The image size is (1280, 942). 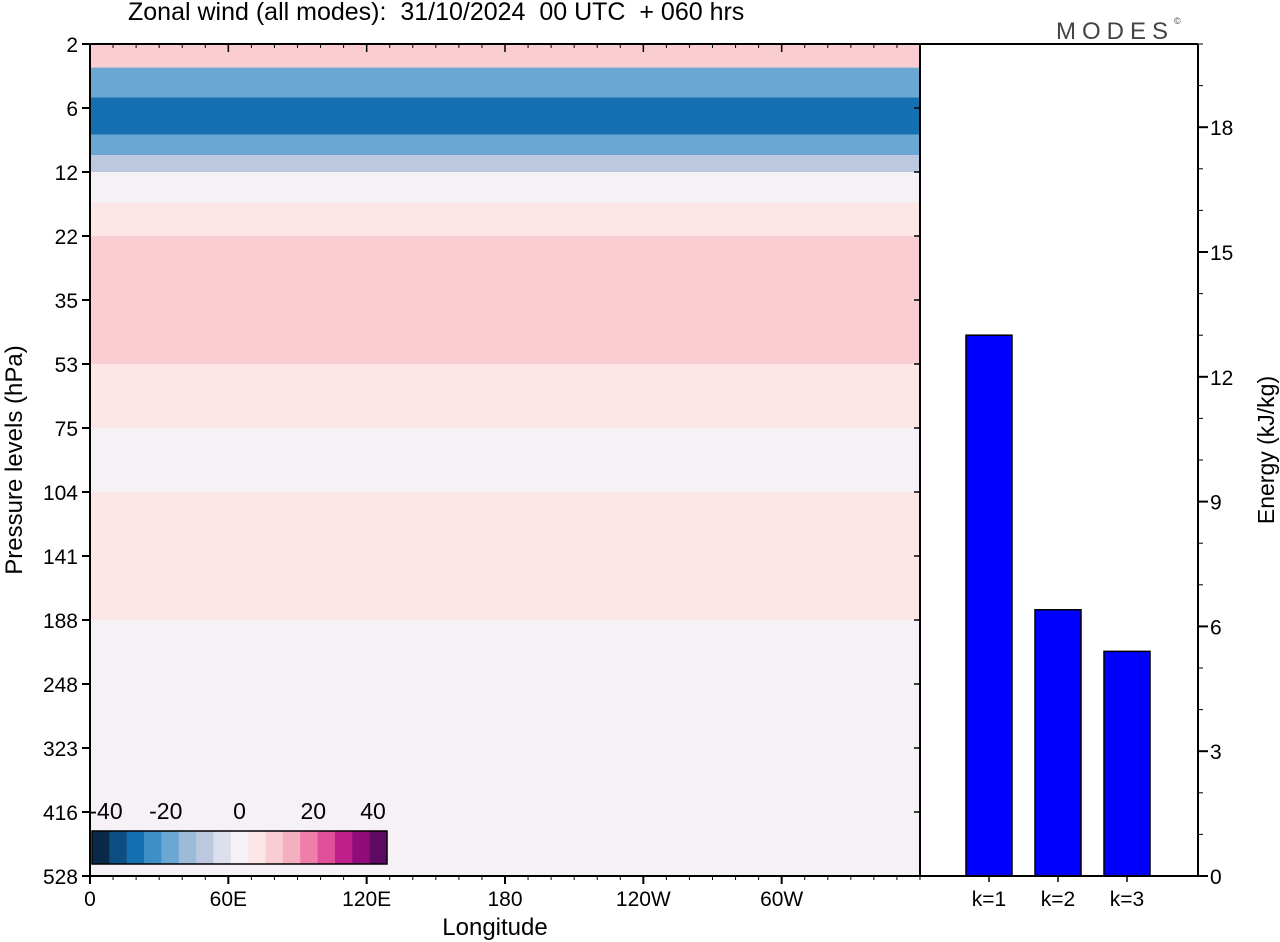 I want to click on y-tick-label: 104, so click(x=60, y=493).